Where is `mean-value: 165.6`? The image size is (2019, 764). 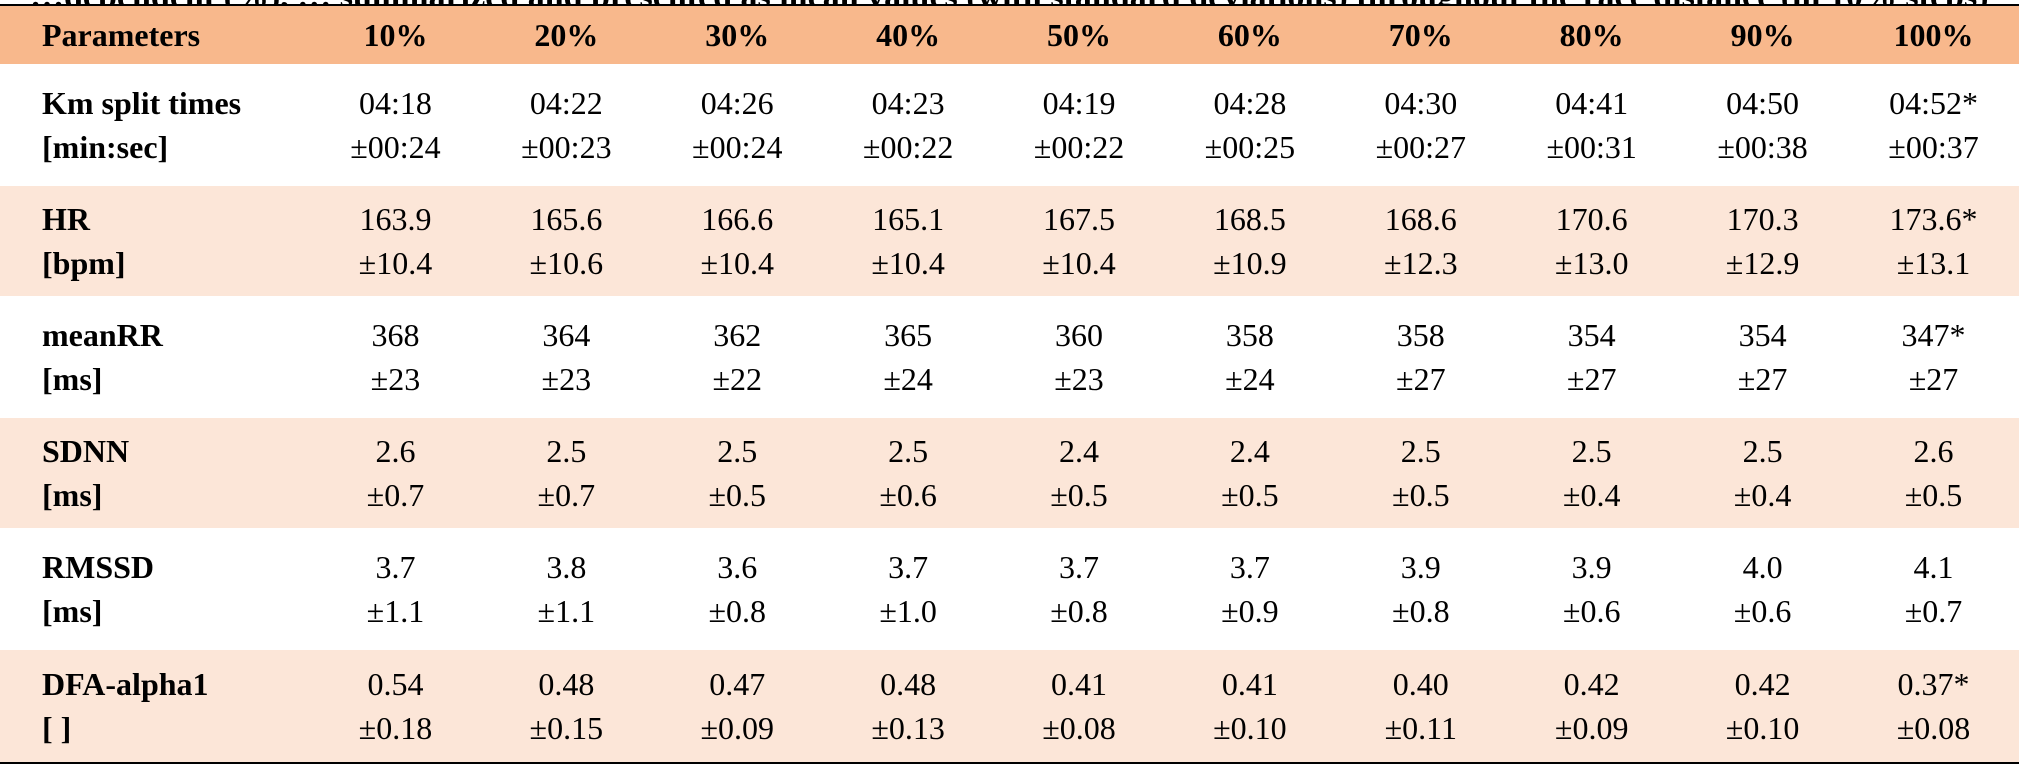
mean-value: 165.6 is located at coordinates (566, 219).